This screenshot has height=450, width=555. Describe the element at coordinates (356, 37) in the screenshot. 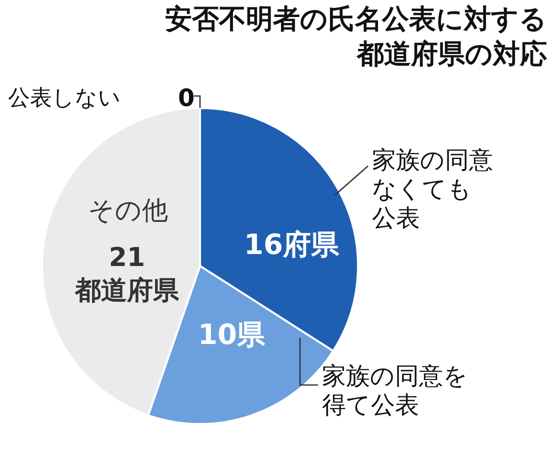

I see `title: 安否不明者の氏名公表に対する都道府県の対応` at that location.